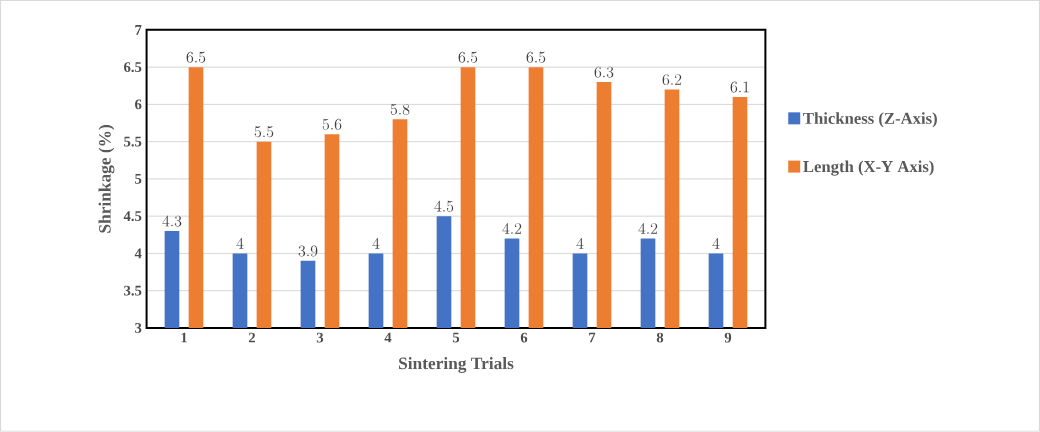  What do you see at coordinates (388, 337) in the screenshot?
I see `x-tick-label: 4` at bounding box center [388, 337].